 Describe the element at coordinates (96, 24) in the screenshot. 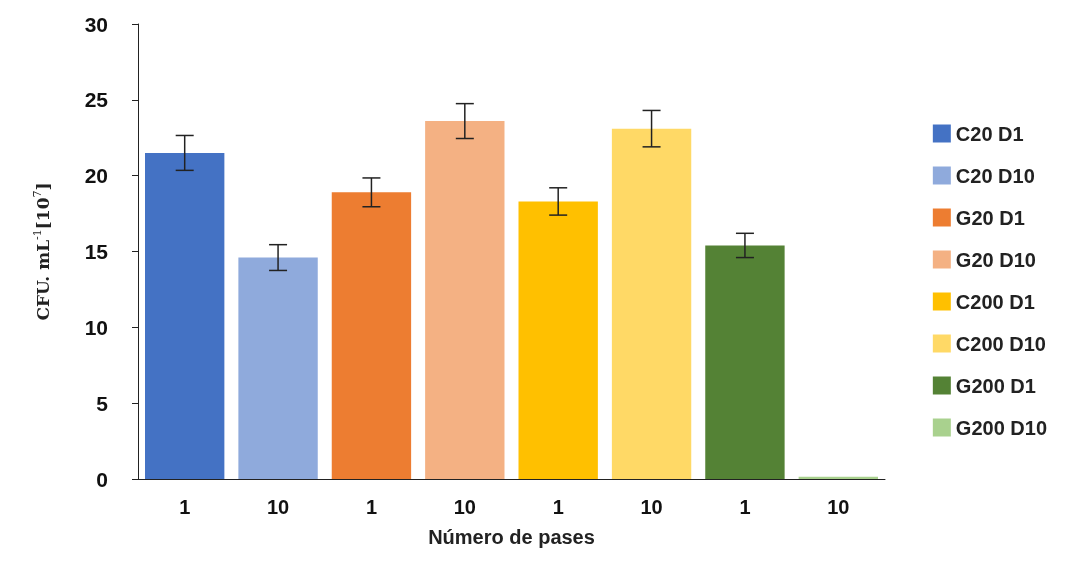

I see `y-tick-label: 30` at that location.